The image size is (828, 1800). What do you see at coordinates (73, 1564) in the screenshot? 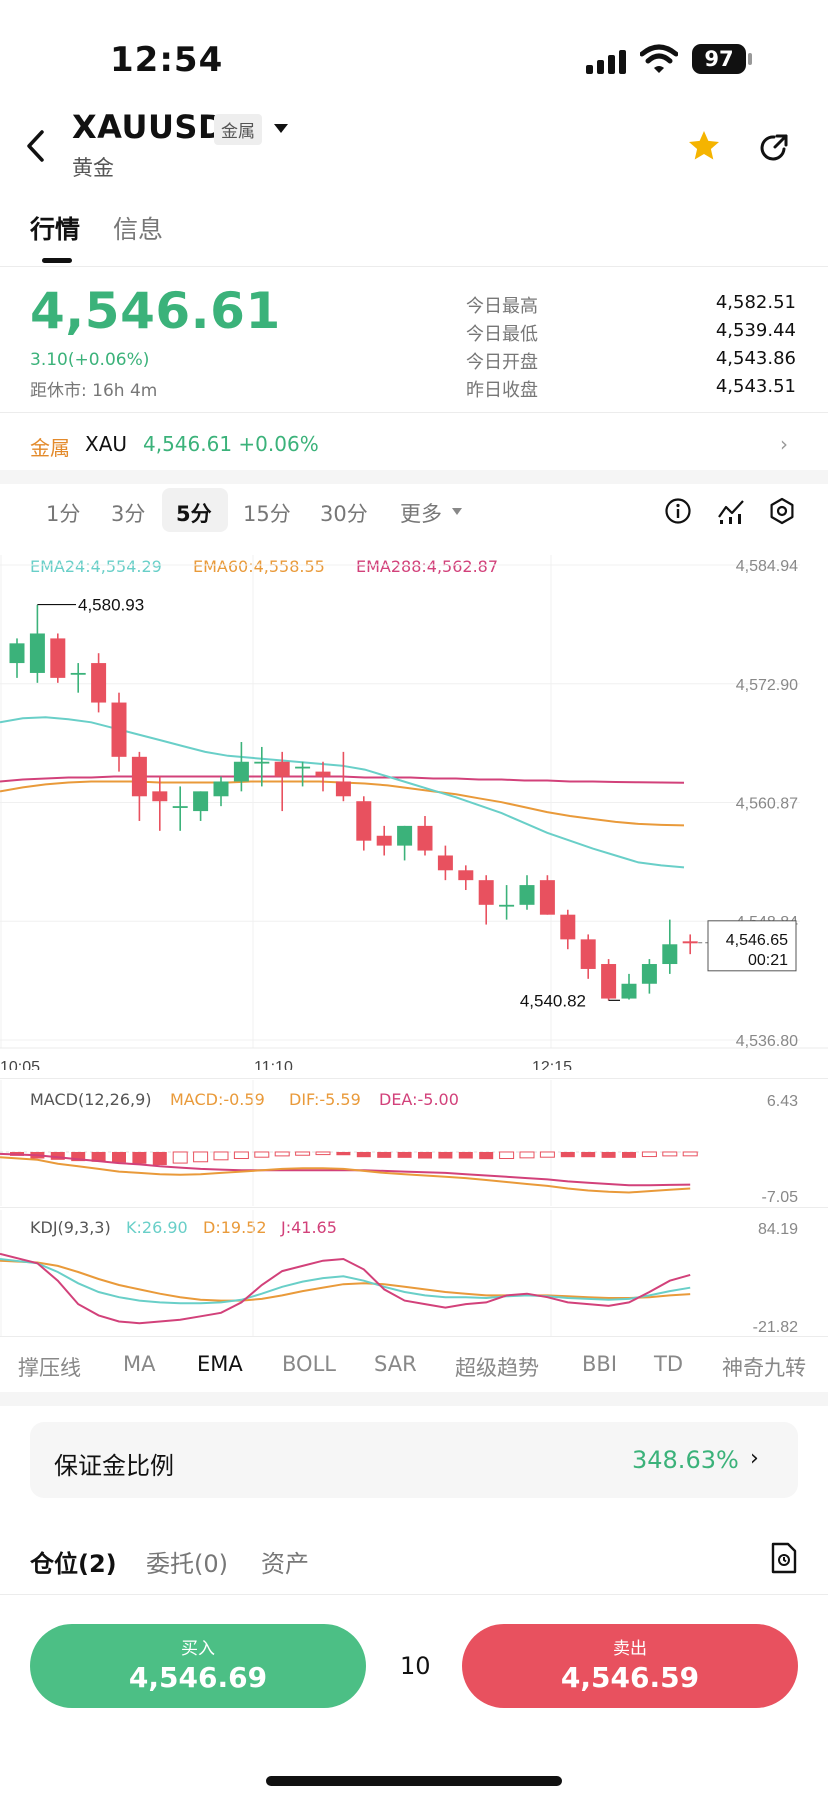
I see `tab-positions: 仓位(2)` at bounding box center [73, 1564].